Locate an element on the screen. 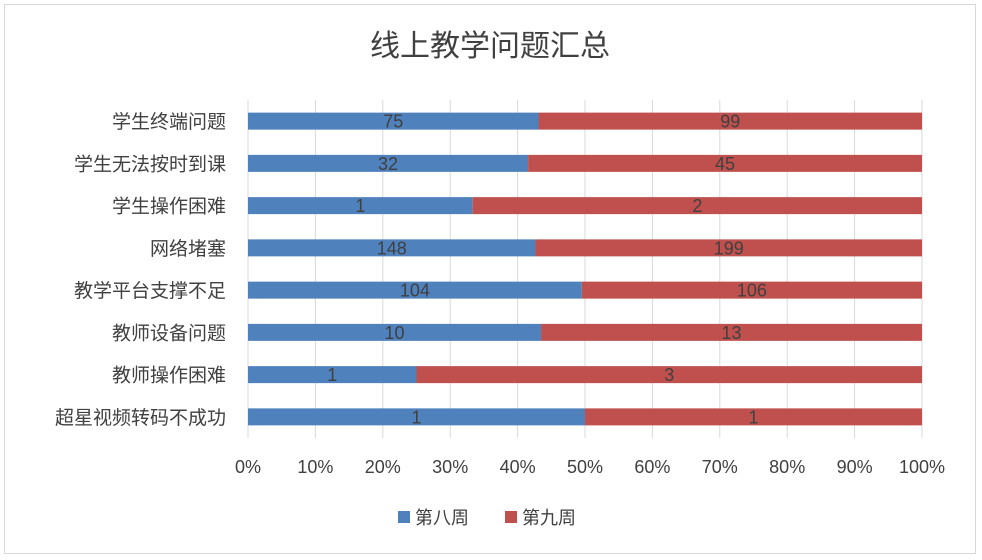  x-axis-ticks: 0% 10% 20% 30% 40% 50% 60% 70% 80% 90% 100% is located at coordinates (590, 467).